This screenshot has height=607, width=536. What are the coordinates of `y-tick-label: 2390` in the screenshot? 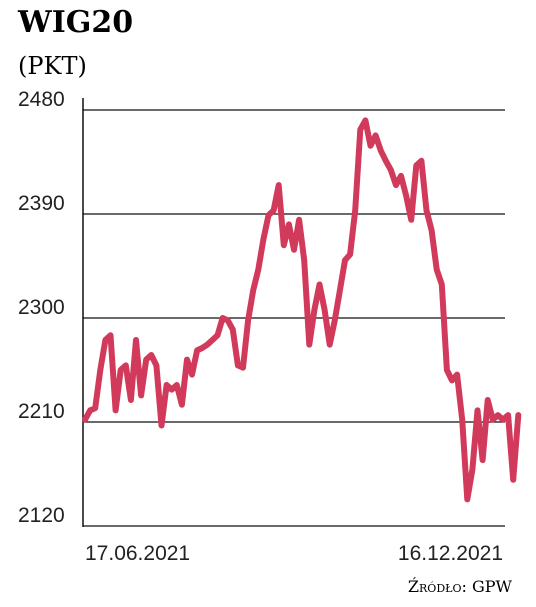 It's located at (41, 203).